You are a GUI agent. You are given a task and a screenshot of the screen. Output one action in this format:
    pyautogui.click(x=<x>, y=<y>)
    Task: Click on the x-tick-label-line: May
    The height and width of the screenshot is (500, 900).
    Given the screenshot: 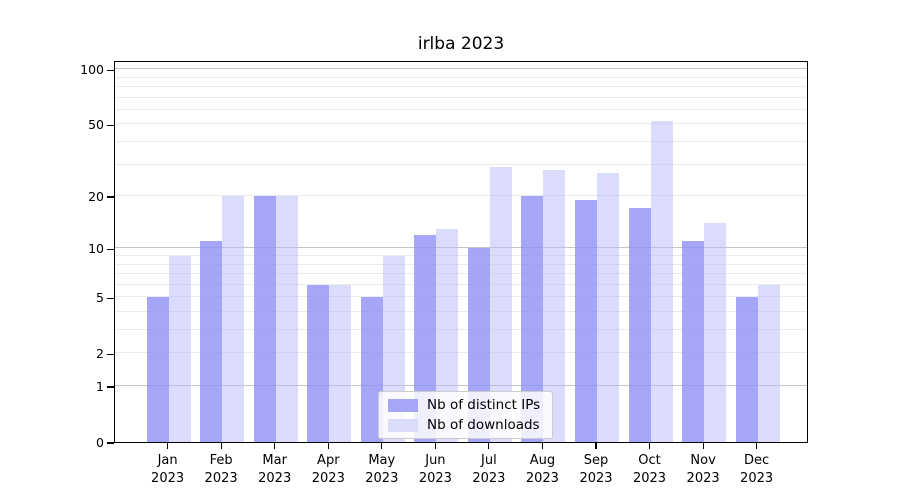 What is the action you would take?
    pyautogui.click(x=382, y=460)
    